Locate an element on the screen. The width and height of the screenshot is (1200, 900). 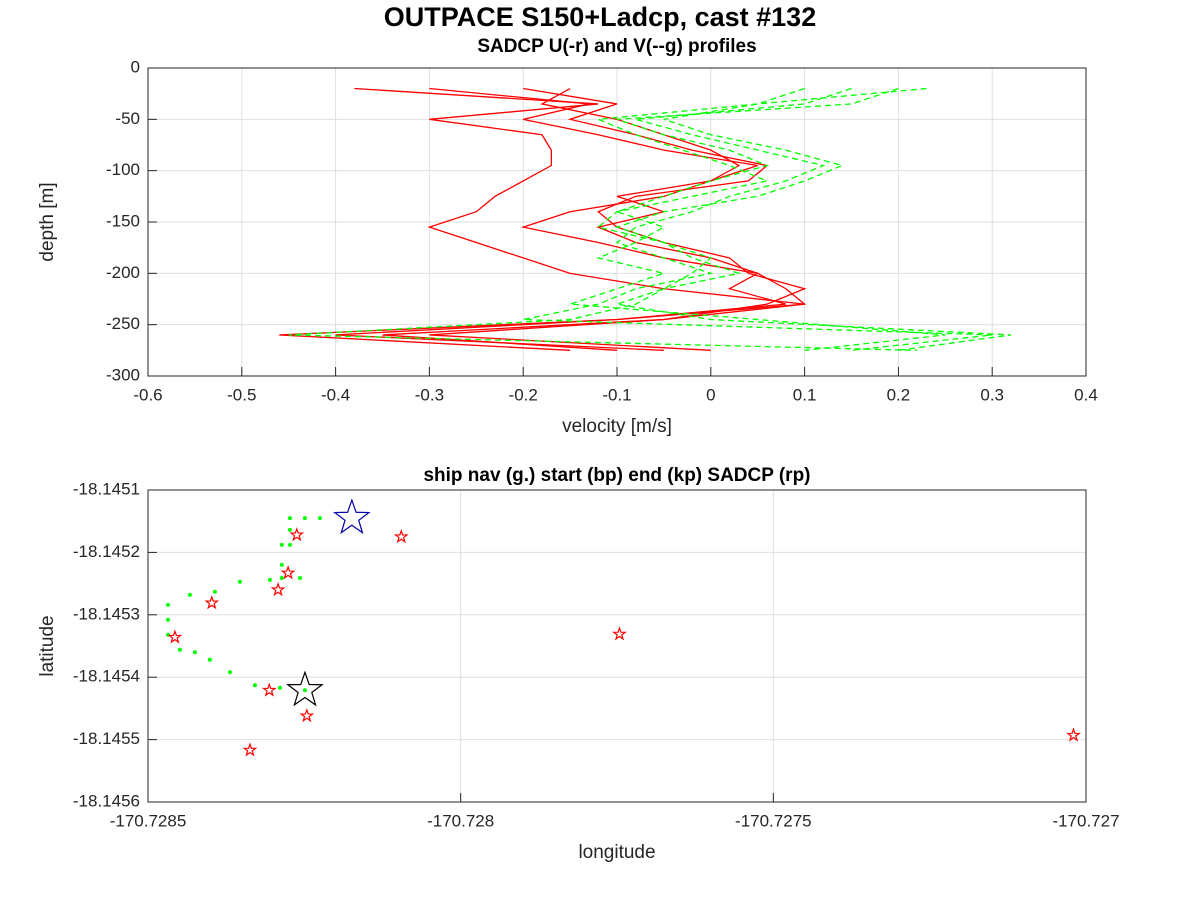
x-tick-label: -170.728 is located at coordinates (460, 820).